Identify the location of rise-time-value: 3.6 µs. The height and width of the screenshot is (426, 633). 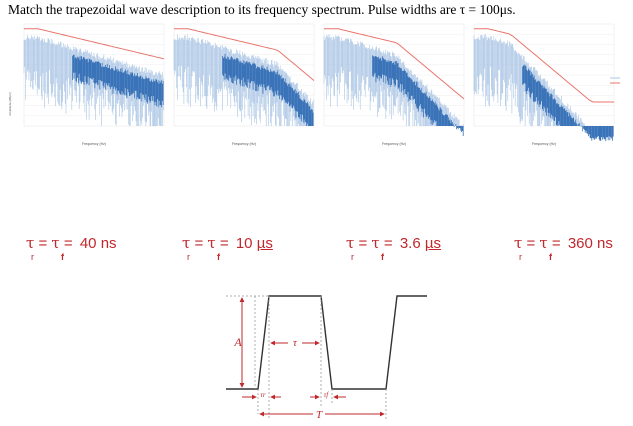
(420, 243).